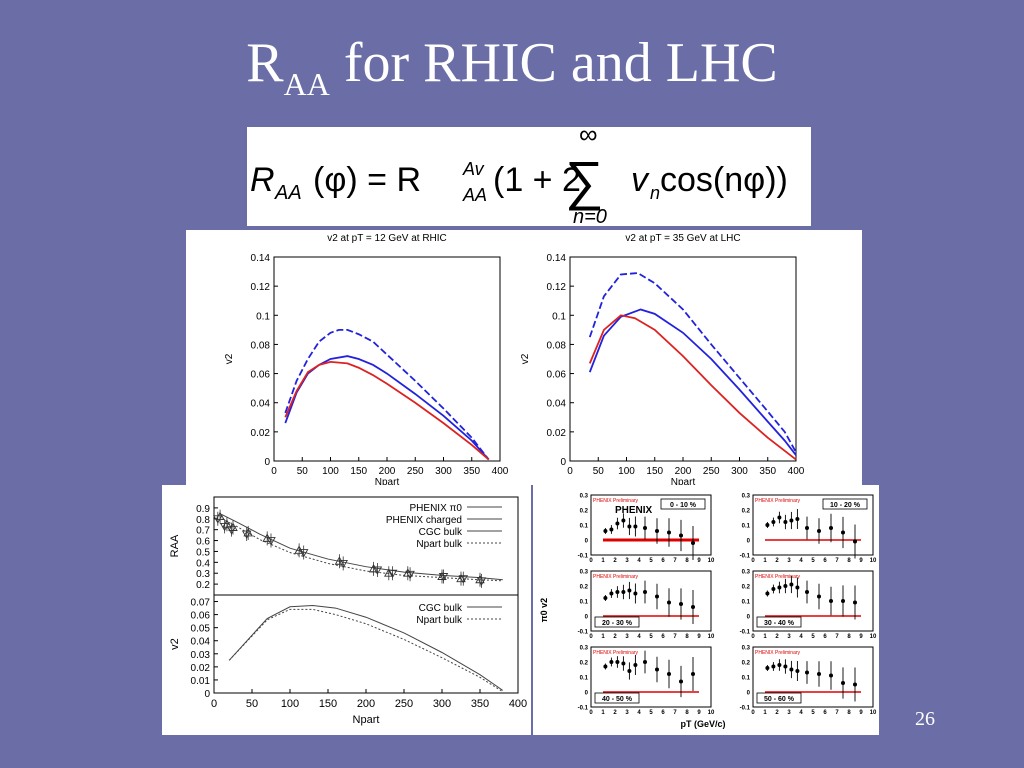 The width and height of the screenshot is (1024, 768). What do you see at coordinates (201, 681) in the screenshot?
I see `v2-y-tick-label: 0.01` at bounding box center [201, 681].